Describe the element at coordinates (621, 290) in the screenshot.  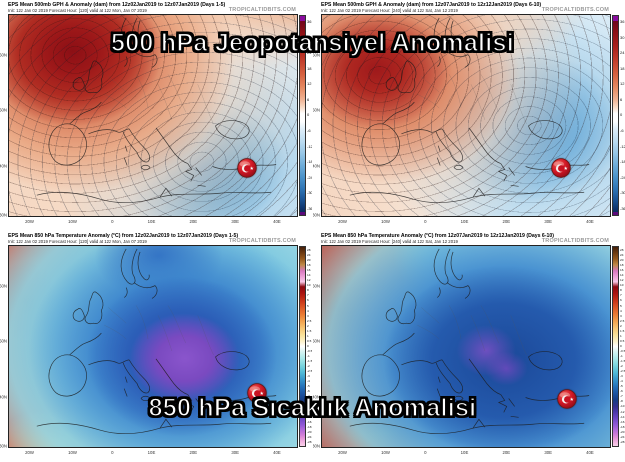
I see `axis-tick-label: 8` at that location.